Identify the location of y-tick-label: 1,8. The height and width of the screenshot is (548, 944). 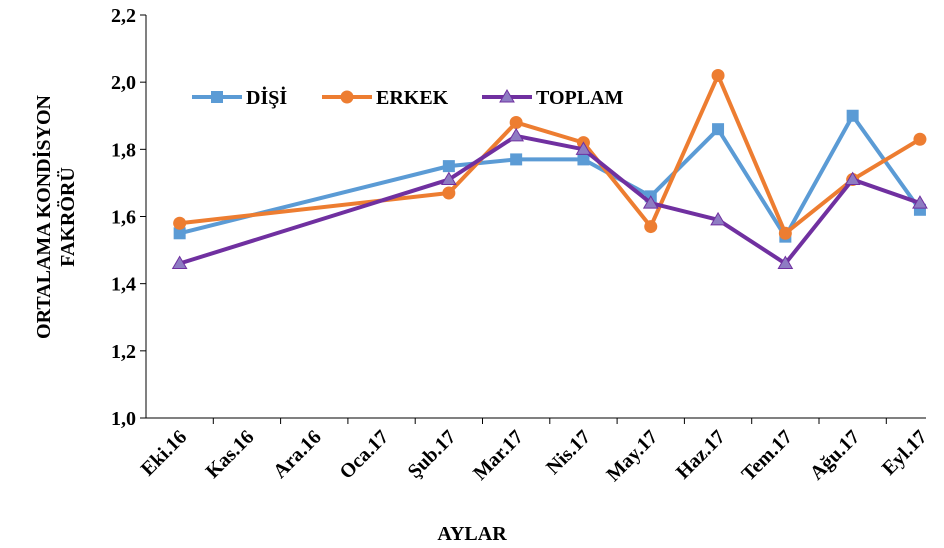
(123, 150).